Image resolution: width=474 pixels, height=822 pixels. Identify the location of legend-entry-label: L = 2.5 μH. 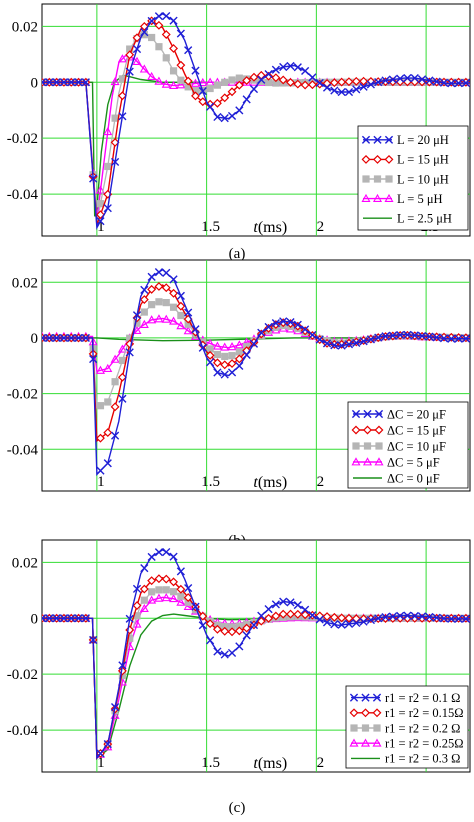
(424, 219).